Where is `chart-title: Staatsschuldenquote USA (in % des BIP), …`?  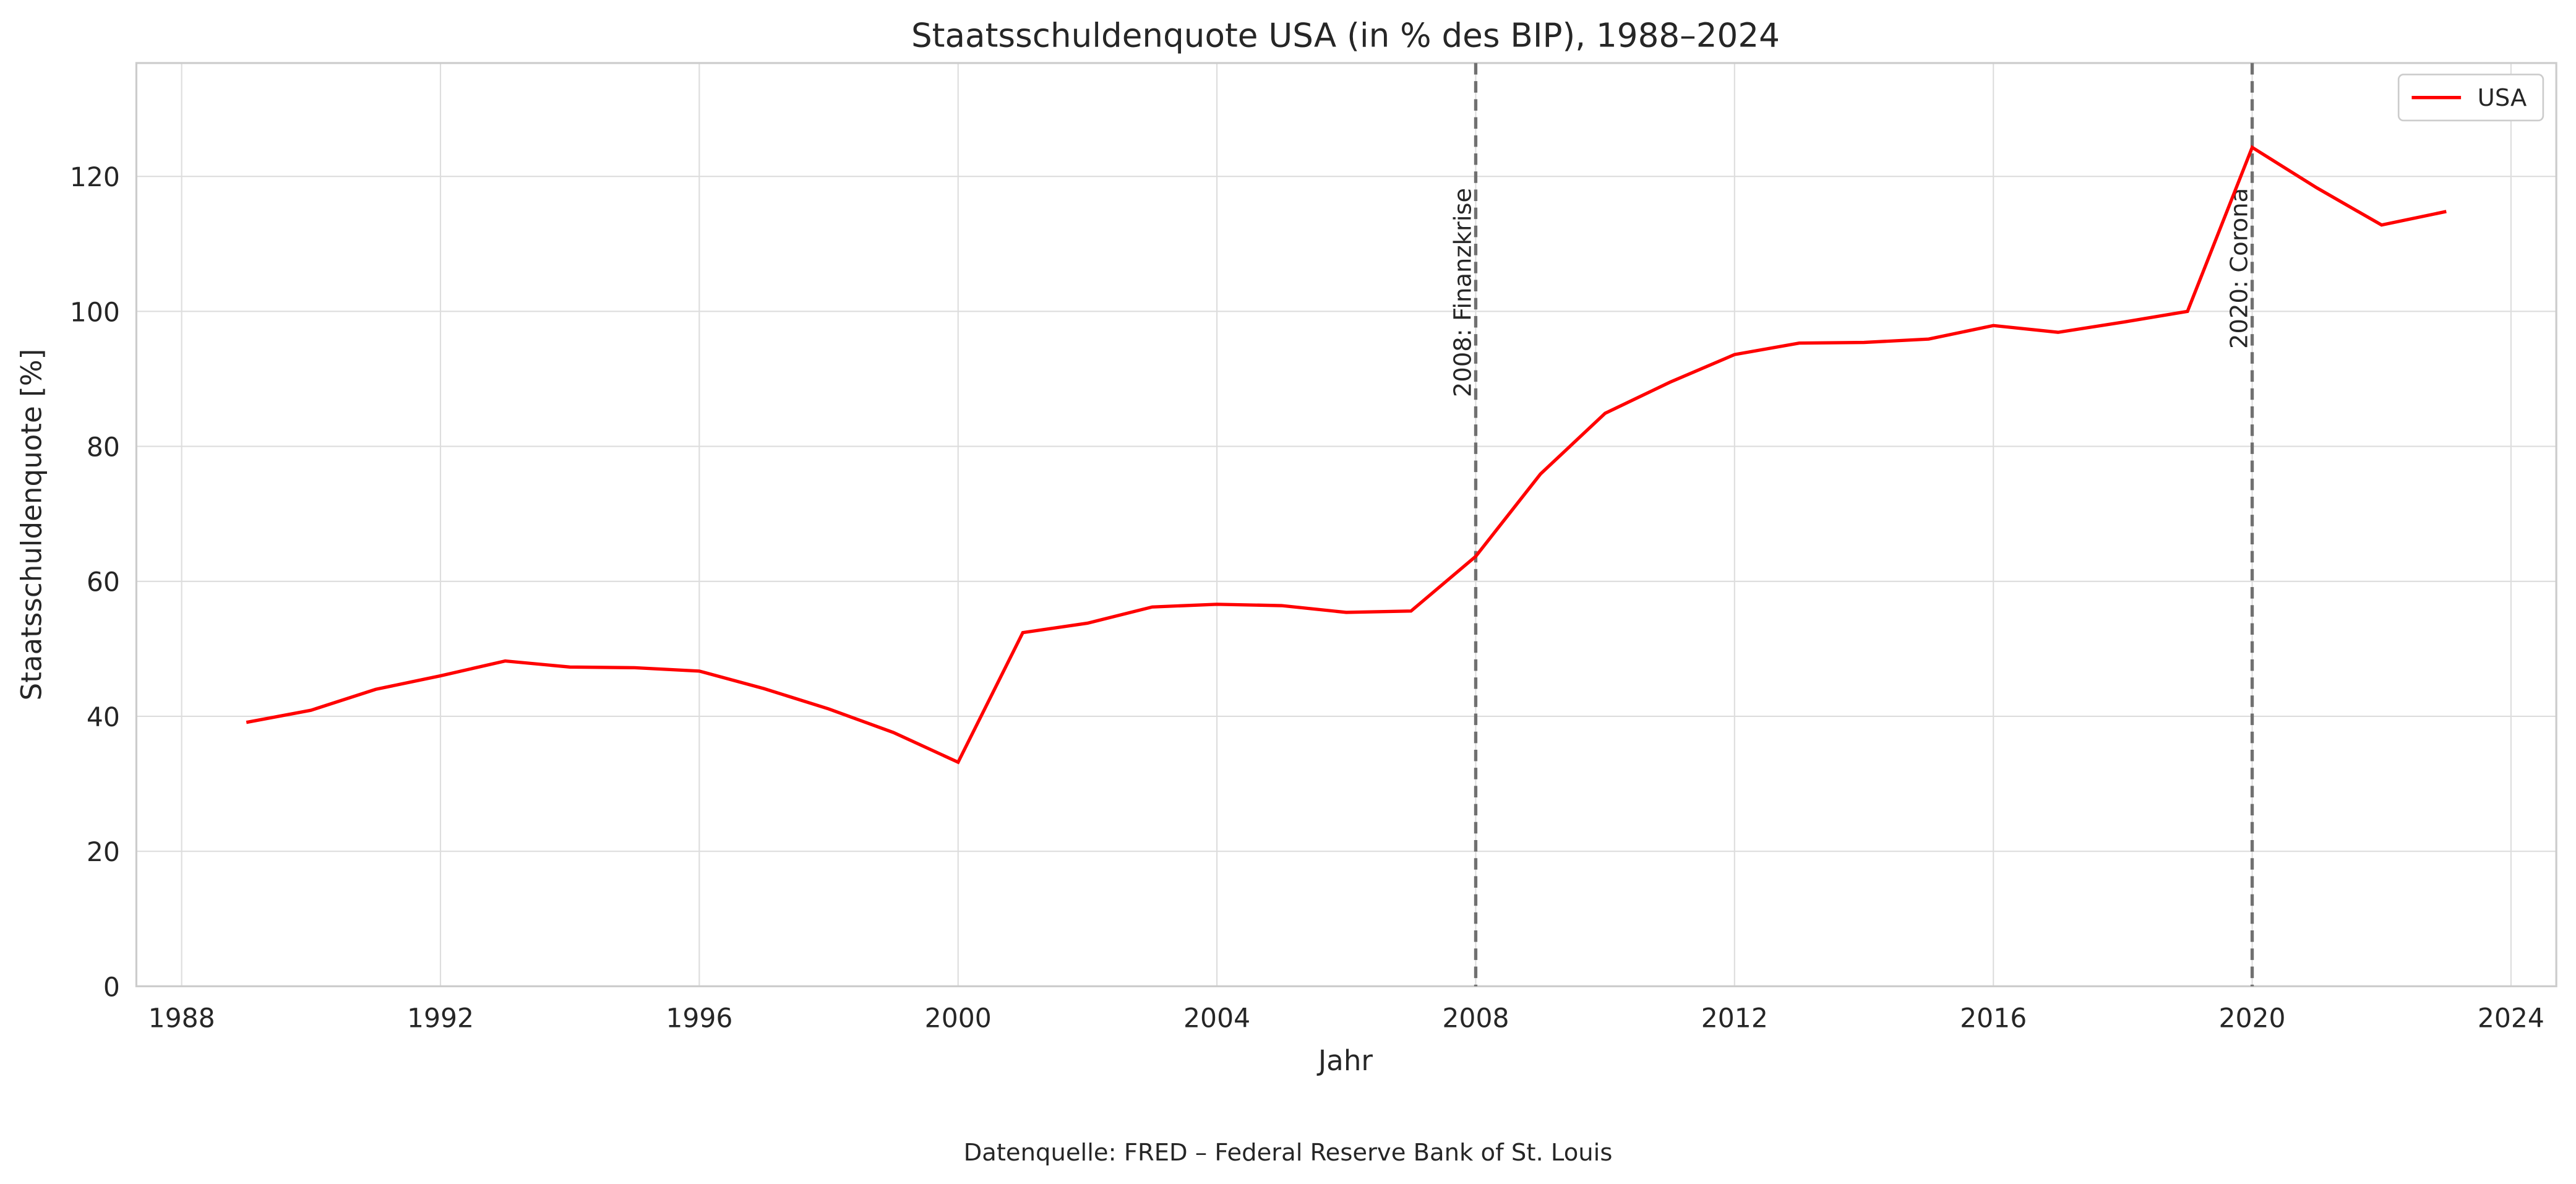 chart-title: Staatsschuldenquote USA (in % des BIP), … is located at coordinates (1345, 35).